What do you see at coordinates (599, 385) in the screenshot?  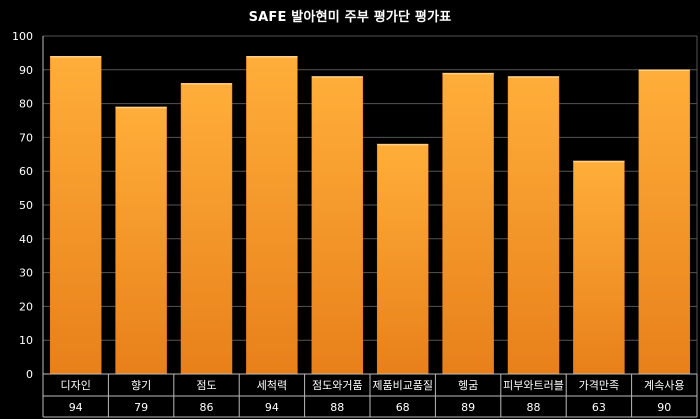 I see `x-category-label: 가격만족` at bounding box center [599, 385].